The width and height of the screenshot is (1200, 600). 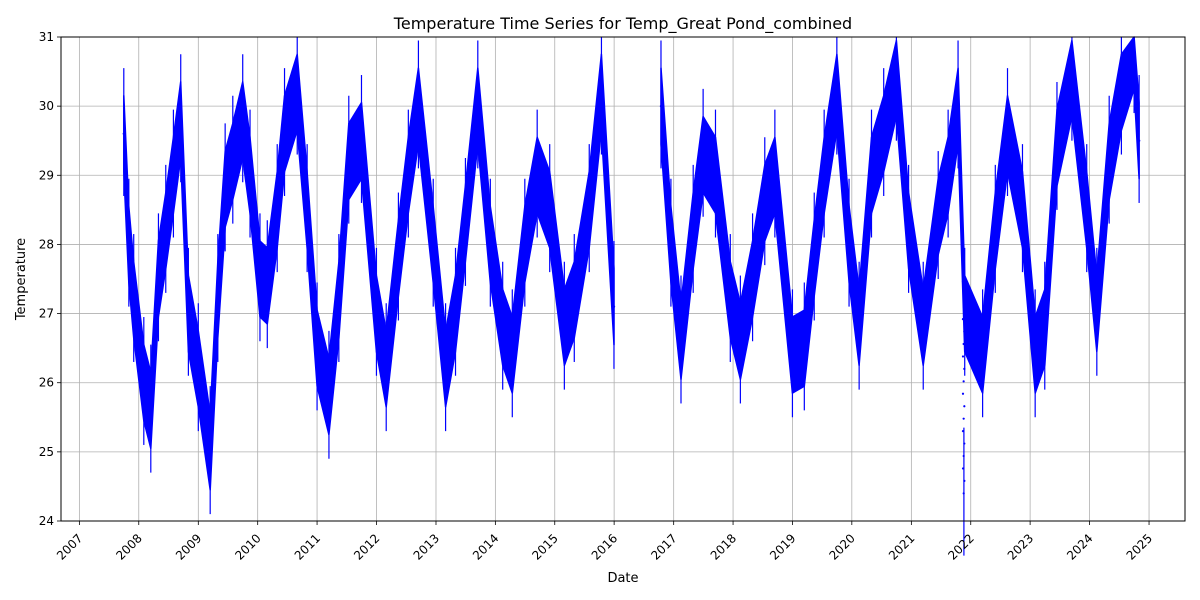 What do you see at coordinates (46, 37) in the screenshot?
I see `y-tick-label: 31` at bounding box center [46, 37].